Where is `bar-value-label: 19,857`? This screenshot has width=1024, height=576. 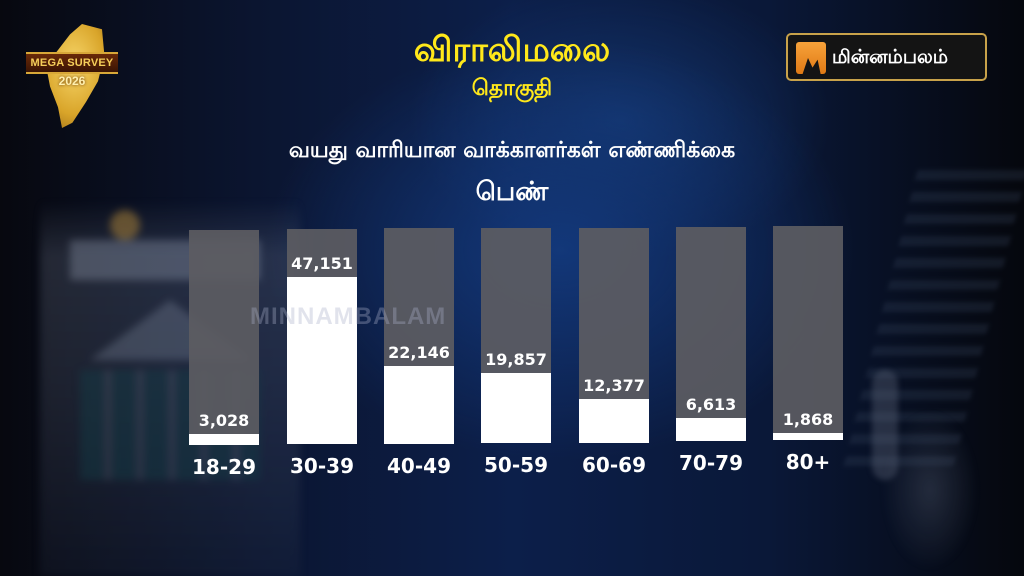 bar-value-label: 19,857 is located at coordinates (516, 359).